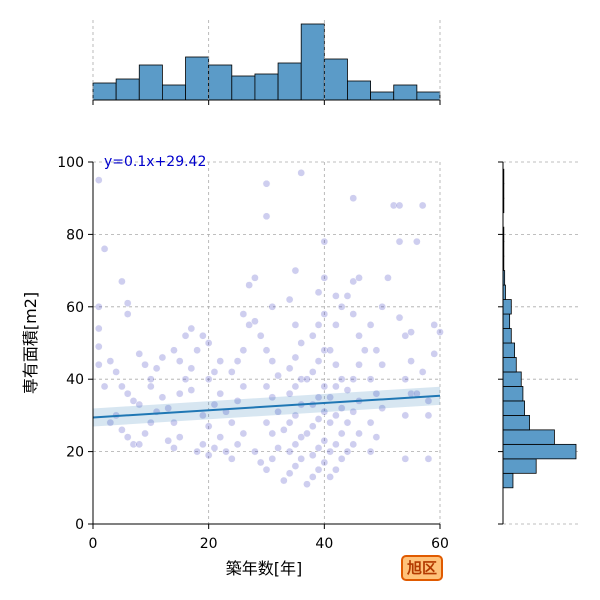  I want to click on x-tick-label: 40, so click(324, 544).